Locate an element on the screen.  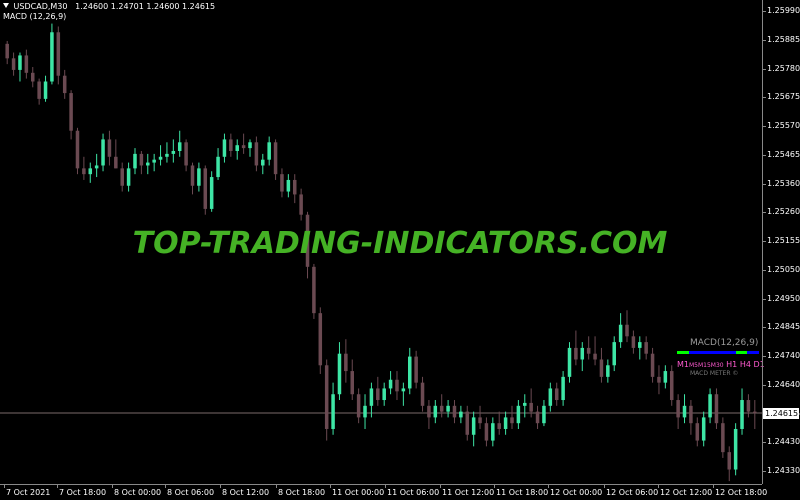
time-tick-label: 11 Oct 18:00 is located at coordinates (522, 492).